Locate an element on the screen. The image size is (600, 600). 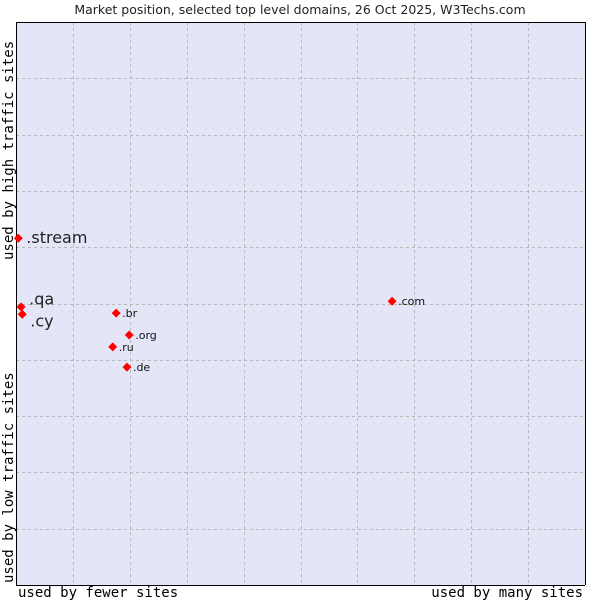
data-points is located at coordinates (205, 302).